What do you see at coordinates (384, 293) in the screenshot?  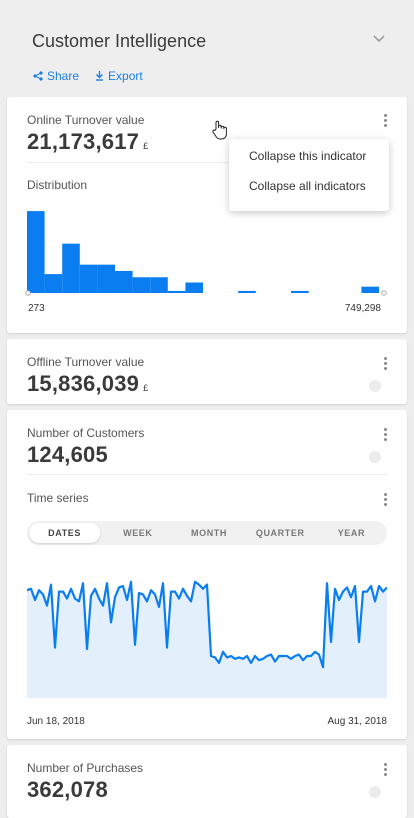 I see `range-handle-max` at bounding box center [384, 293].